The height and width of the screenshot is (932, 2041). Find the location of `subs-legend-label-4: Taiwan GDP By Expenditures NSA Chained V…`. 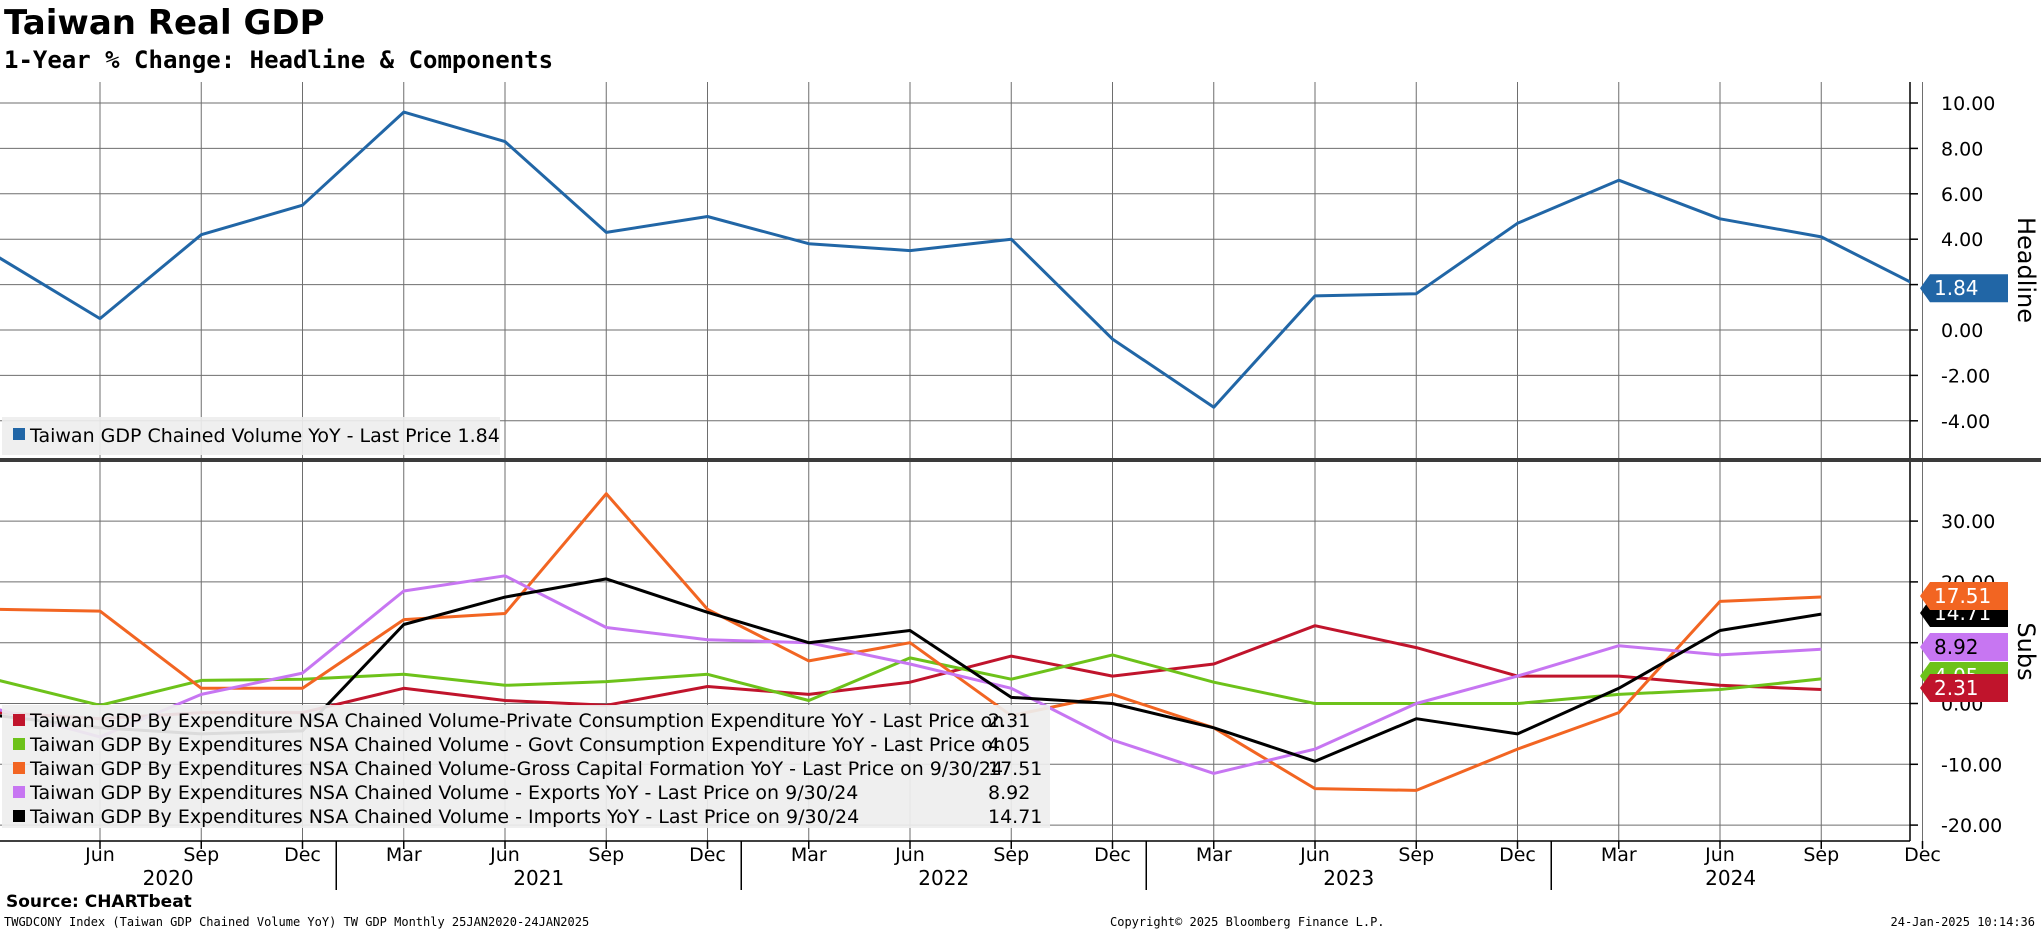

subs-legend-label-4: Taiwan GDP By Expenditures NSA Chained V… is located at coordinates (444, 817).